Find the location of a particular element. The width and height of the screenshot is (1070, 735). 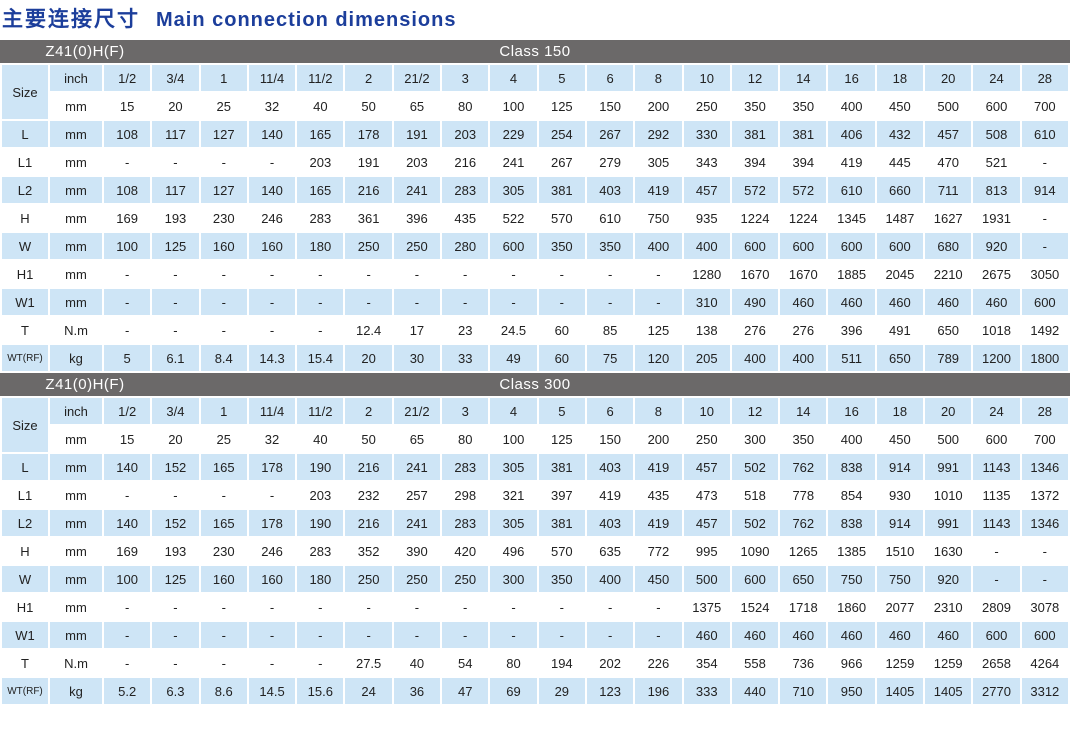

value-cell: 394 is located at coordinates (803, 162).